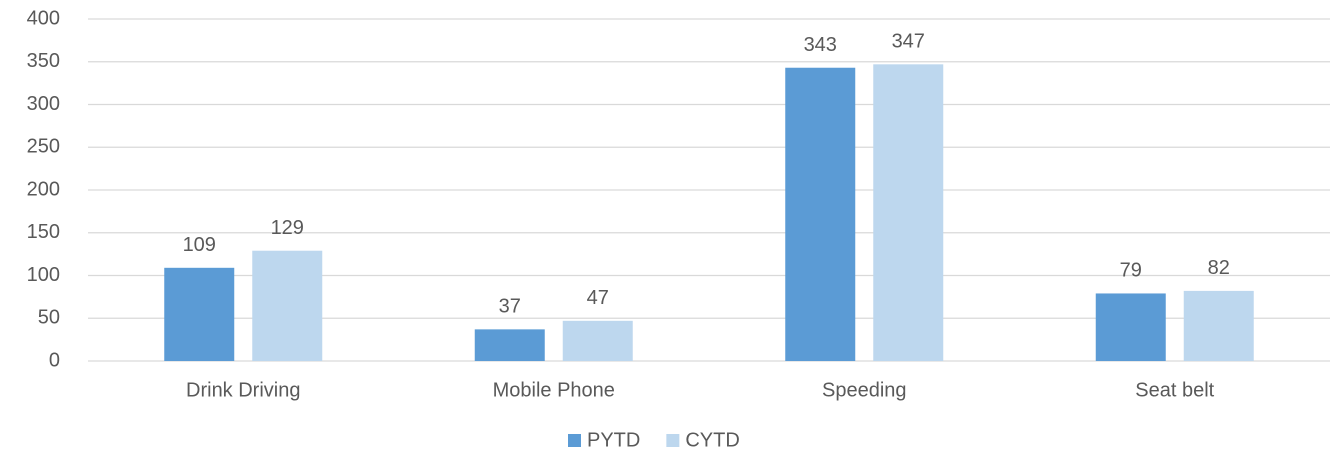  What do you see at coordinates (43, 275) in the screenshot?
I see `y-tick-label: 100` at bounding box center [43, 275].